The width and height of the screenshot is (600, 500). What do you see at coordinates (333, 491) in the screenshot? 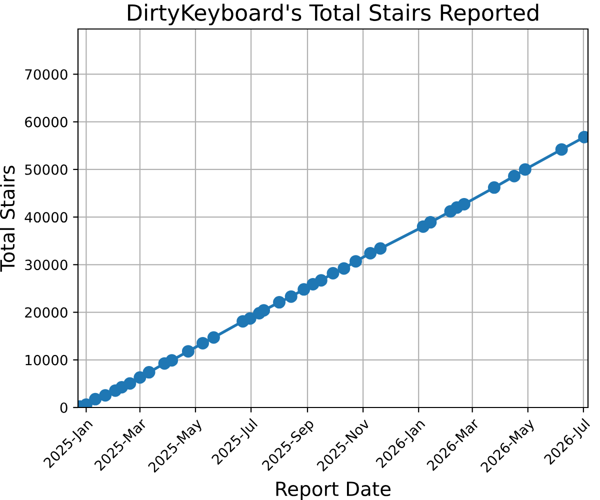
I see `x-axis-title: Report Date` at bounding box center [333, 491].